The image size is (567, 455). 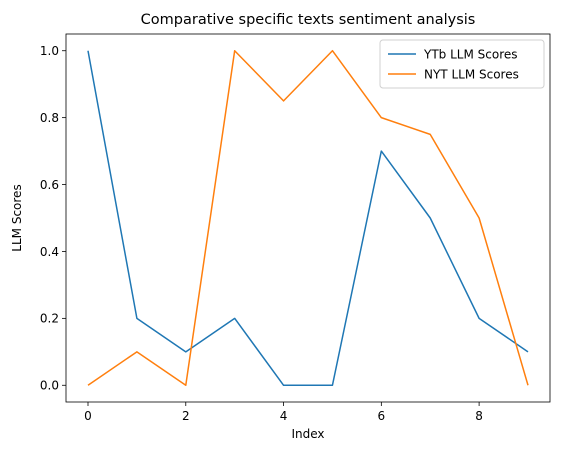 I want to click on legend-label: YTb LLM Scores, so click(x=470, y=54).